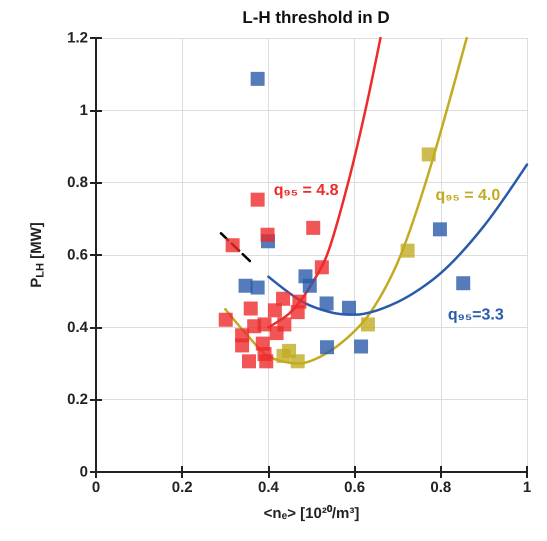 This screenshot has height=541, width=547. What do you see at coordinates (96, 487) in the screenshot?
I see `x-tick-label: 0` at bounding box center [96, 487].